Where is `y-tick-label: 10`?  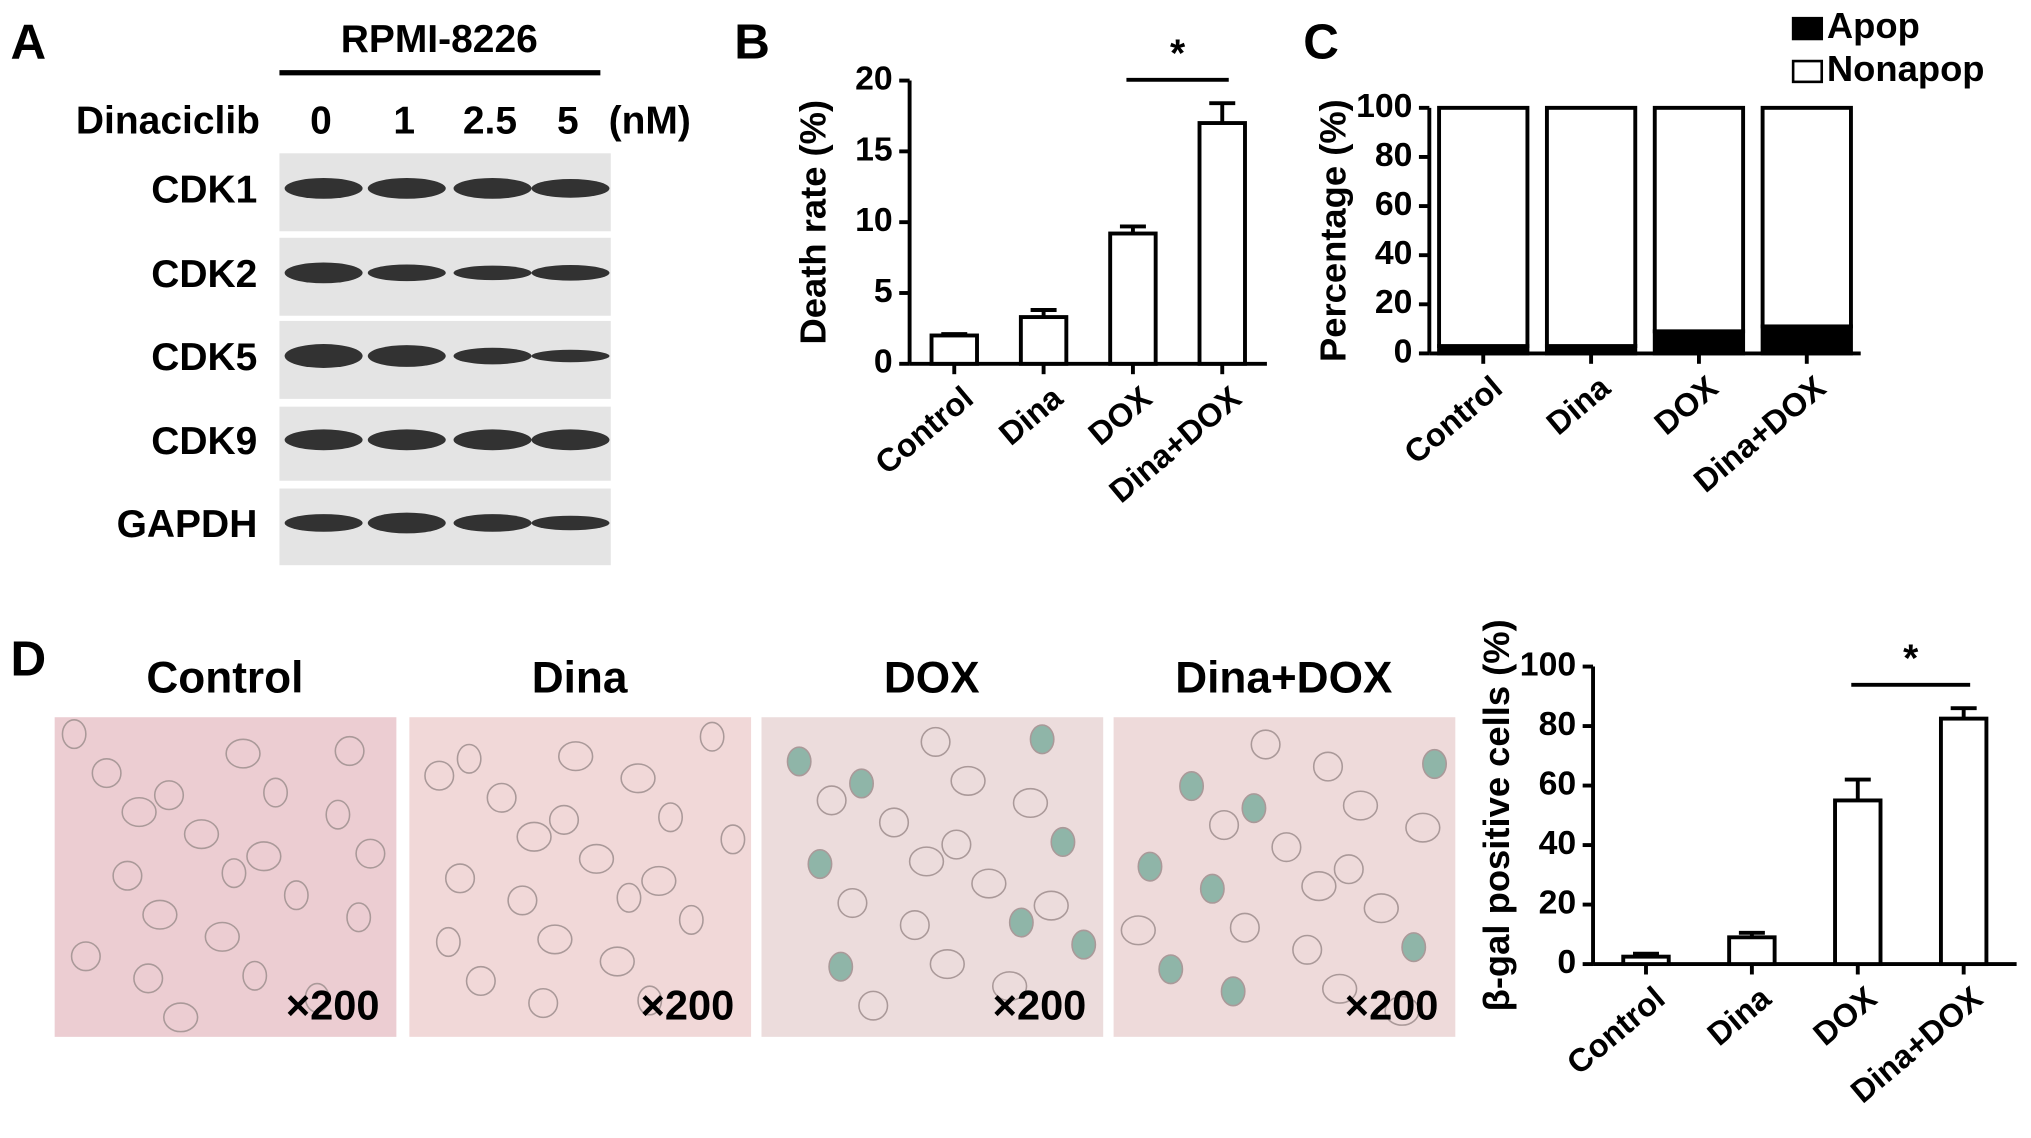
y-tick-label: 10 is located at coordinates (874, 220).